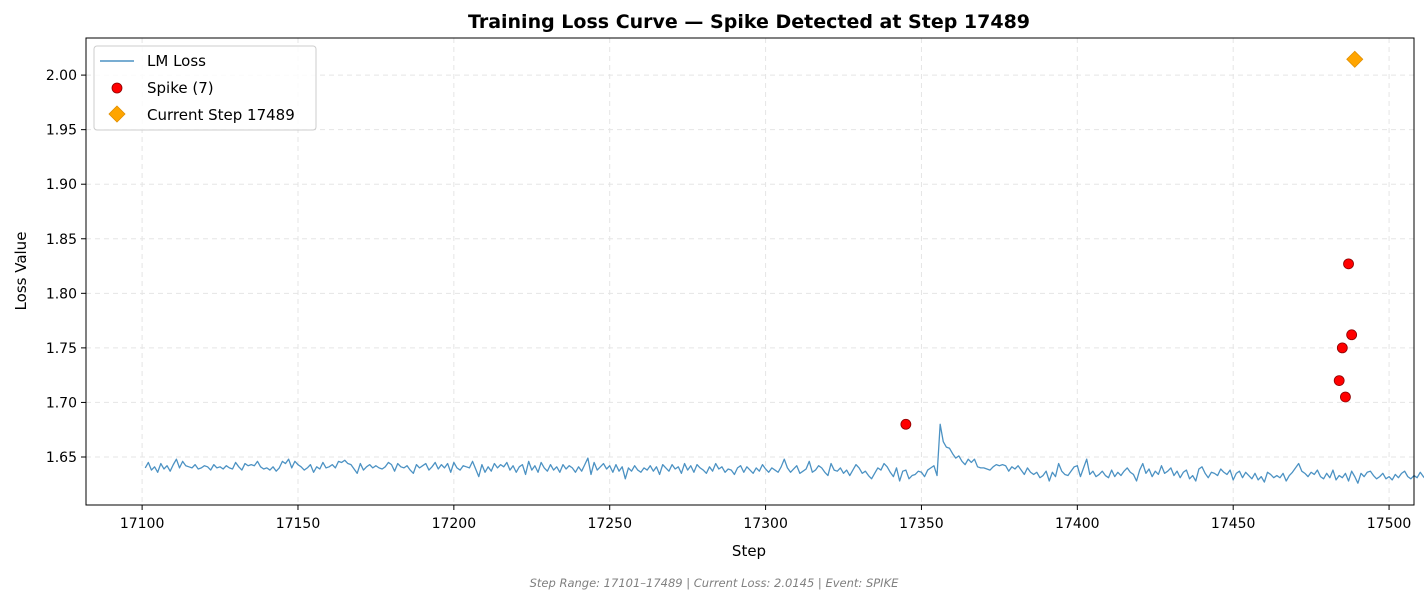  I want to click on x-tick-label: 17250, so click(609, 524).